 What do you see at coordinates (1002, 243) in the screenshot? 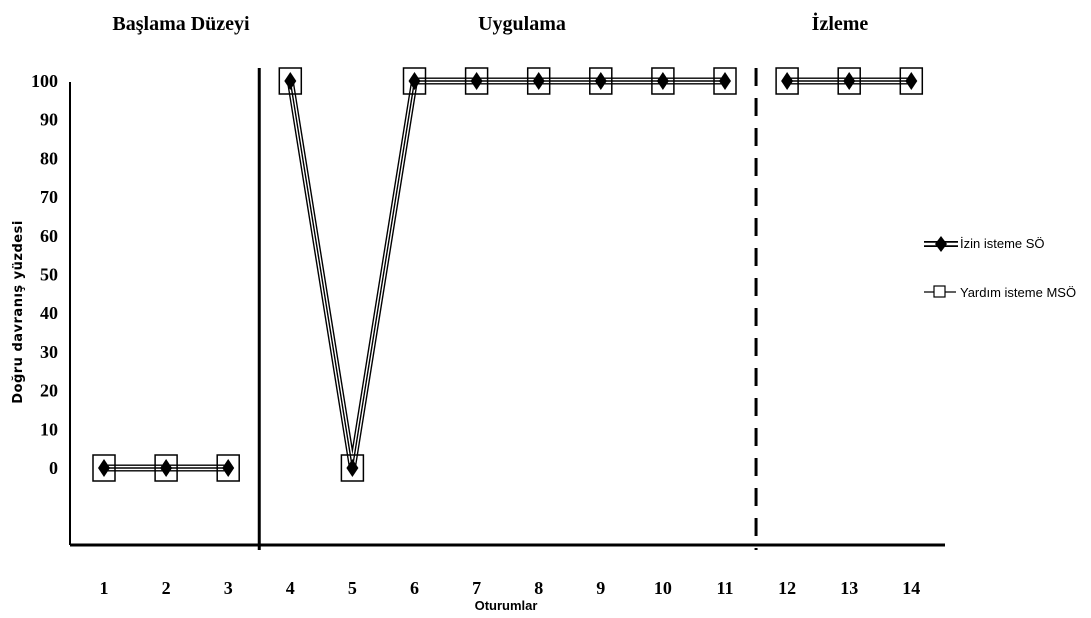
I see `legend-label-izin-isteme: İzin isteme SÖ` at bounding box center [1002, 243].